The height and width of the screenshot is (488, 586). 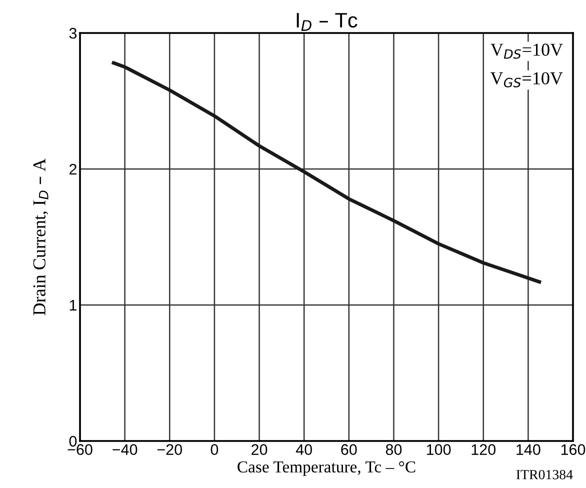 What do you see at coordinates (73, 305) in the screenshot?
I see `y-tick-label: 1` at bounding box center [73, 305].